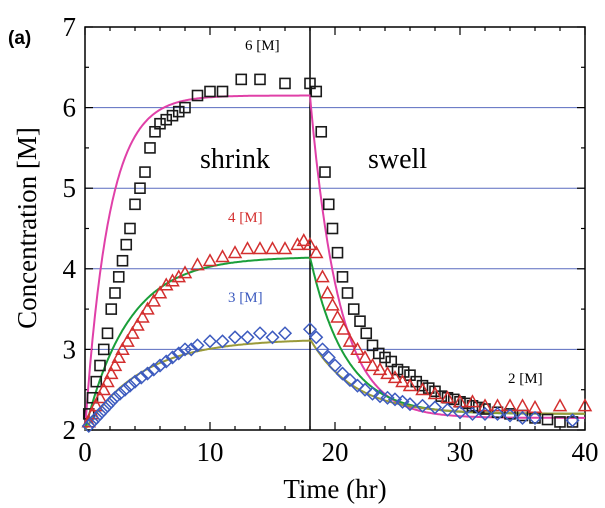  What do you see at coordinates (70, 27) in the screenshot?
I see `y-tick-label: 7` at bounding box center [70, 27].